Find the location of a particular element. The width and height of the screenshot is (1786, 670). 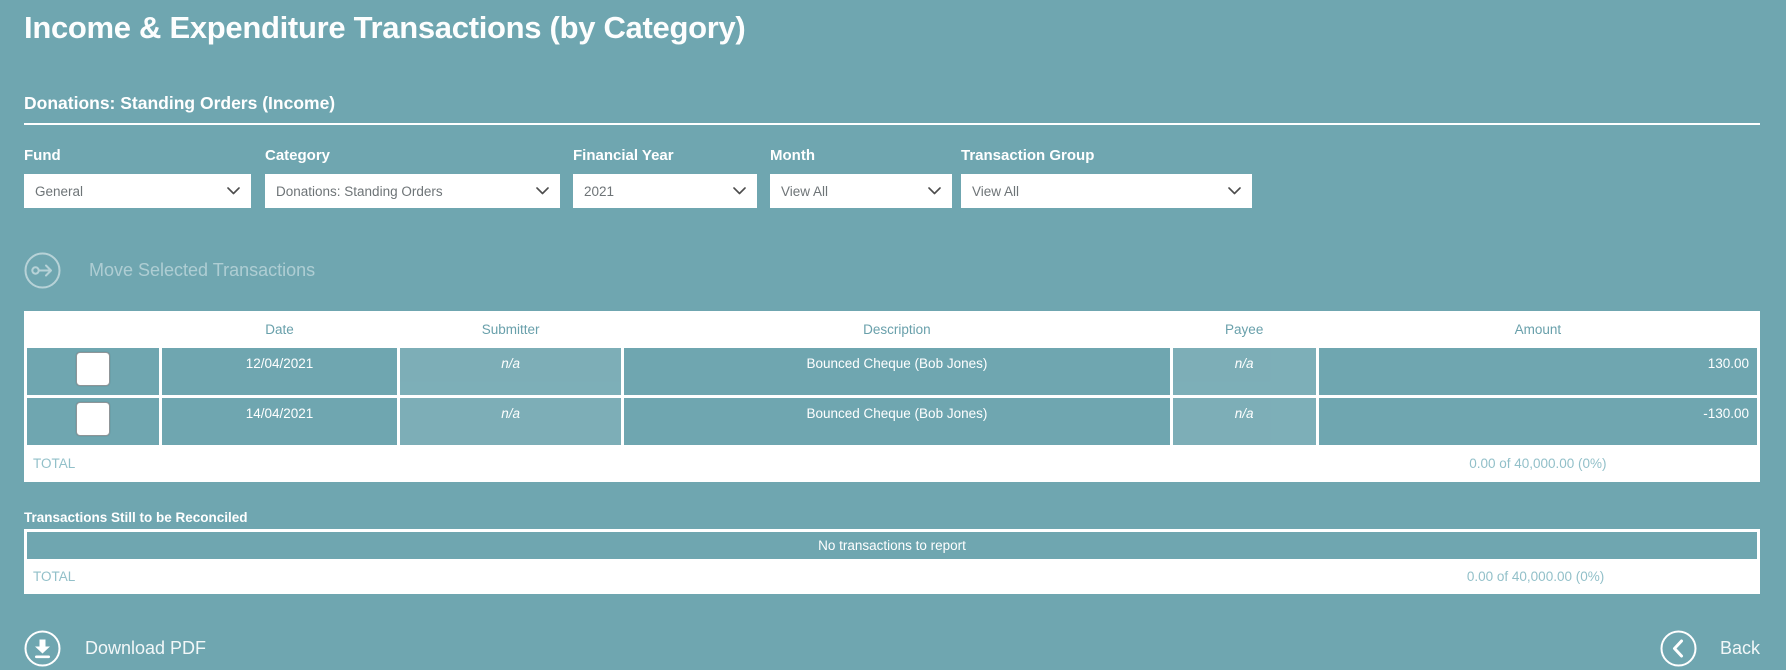

fund-selected-value: General is located at coordinates (59, 191).